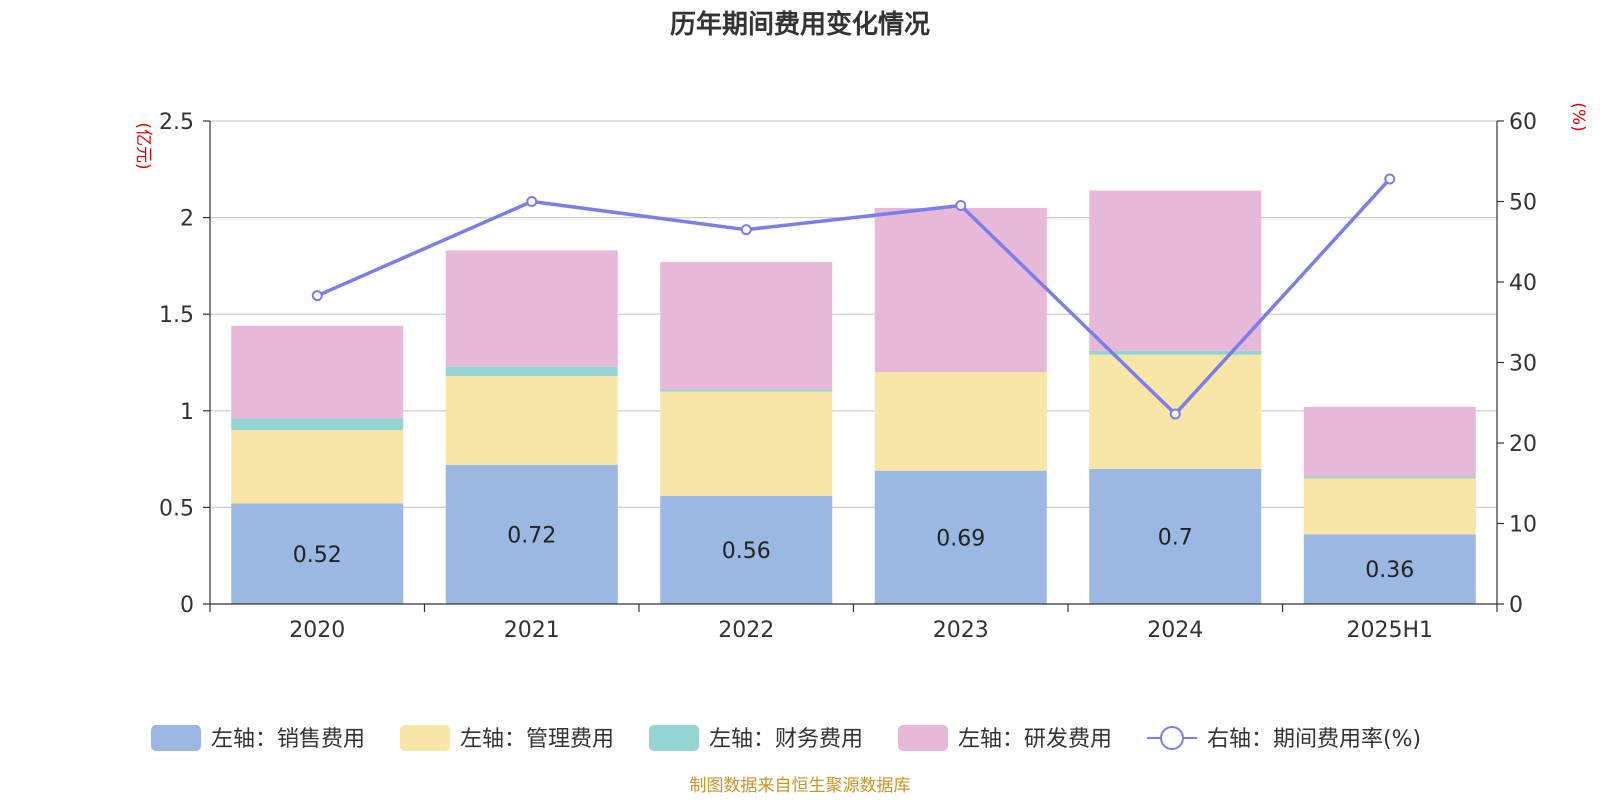 This screenshot has width=1600, height=800. I want to click on x-tick-label: 2024, so click(1175, 630).